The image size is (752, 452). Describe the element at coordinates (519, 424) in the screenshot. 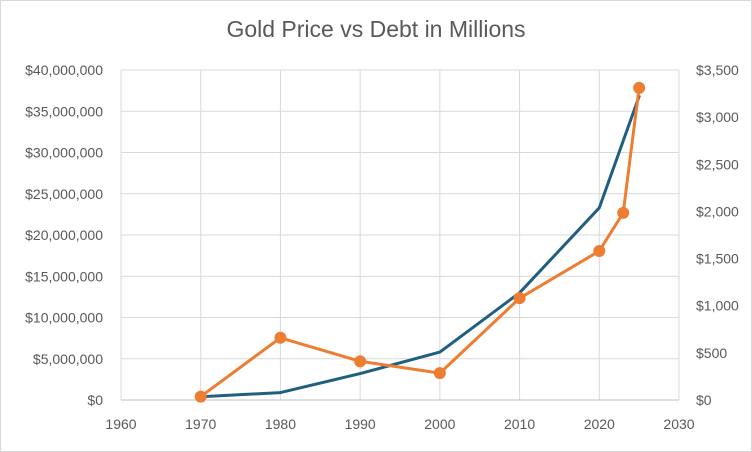

I see `x-tick-label: 2010` at that location.